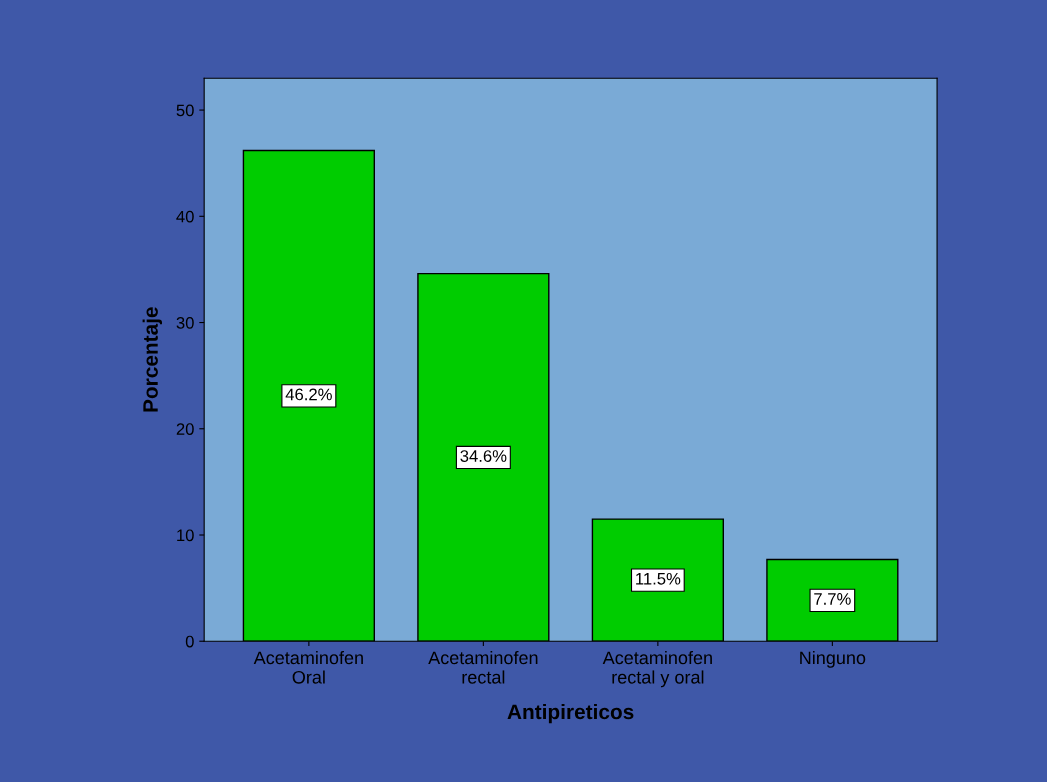 The height and width of the screenshot is (782, 1047). What do you see at coordinates (657, 669) in the screenshot?
I see `x-tick-label: Acetaminofen rectal y oral` at bounding box center [657, 669].